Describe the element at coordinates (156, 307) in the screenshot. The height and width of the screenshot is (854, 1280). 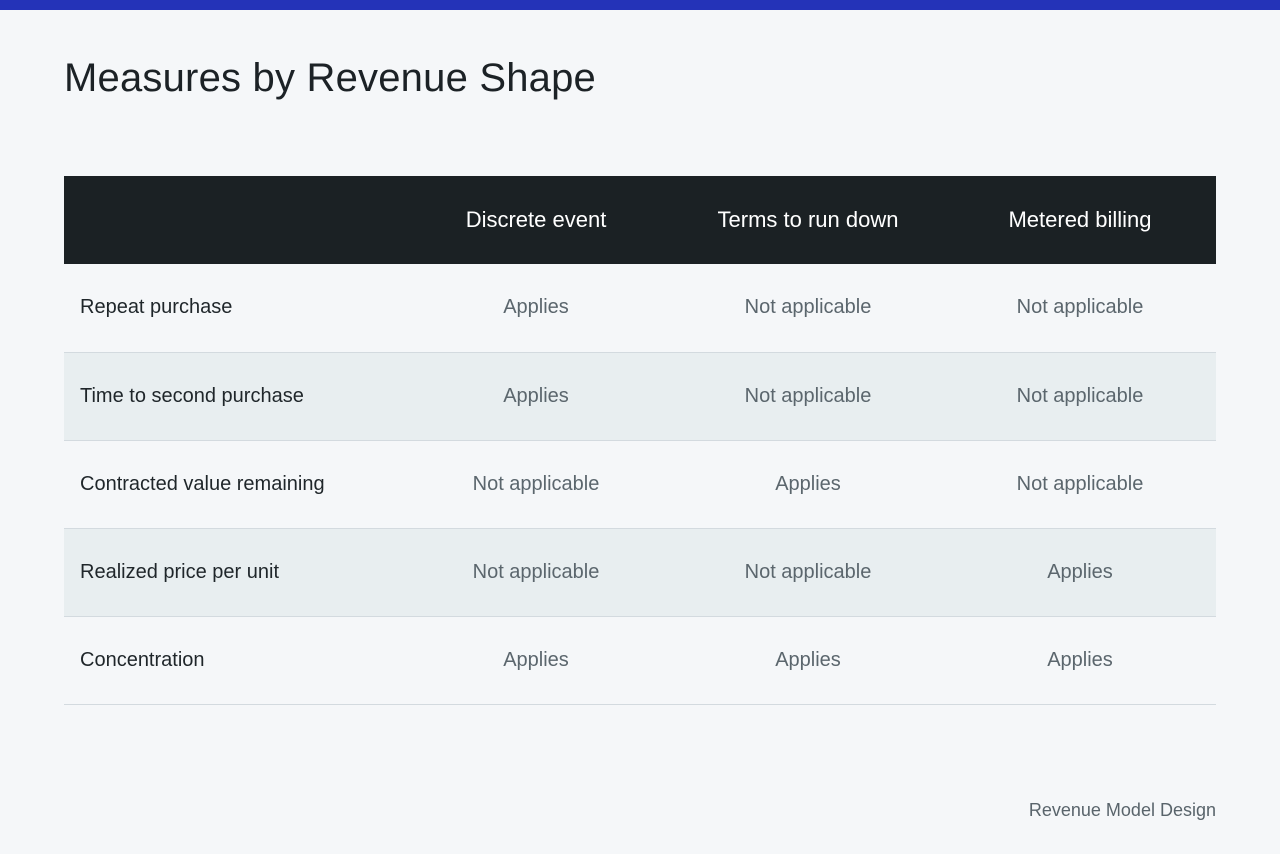
I see `row-label: Repeat purchase` at that location.